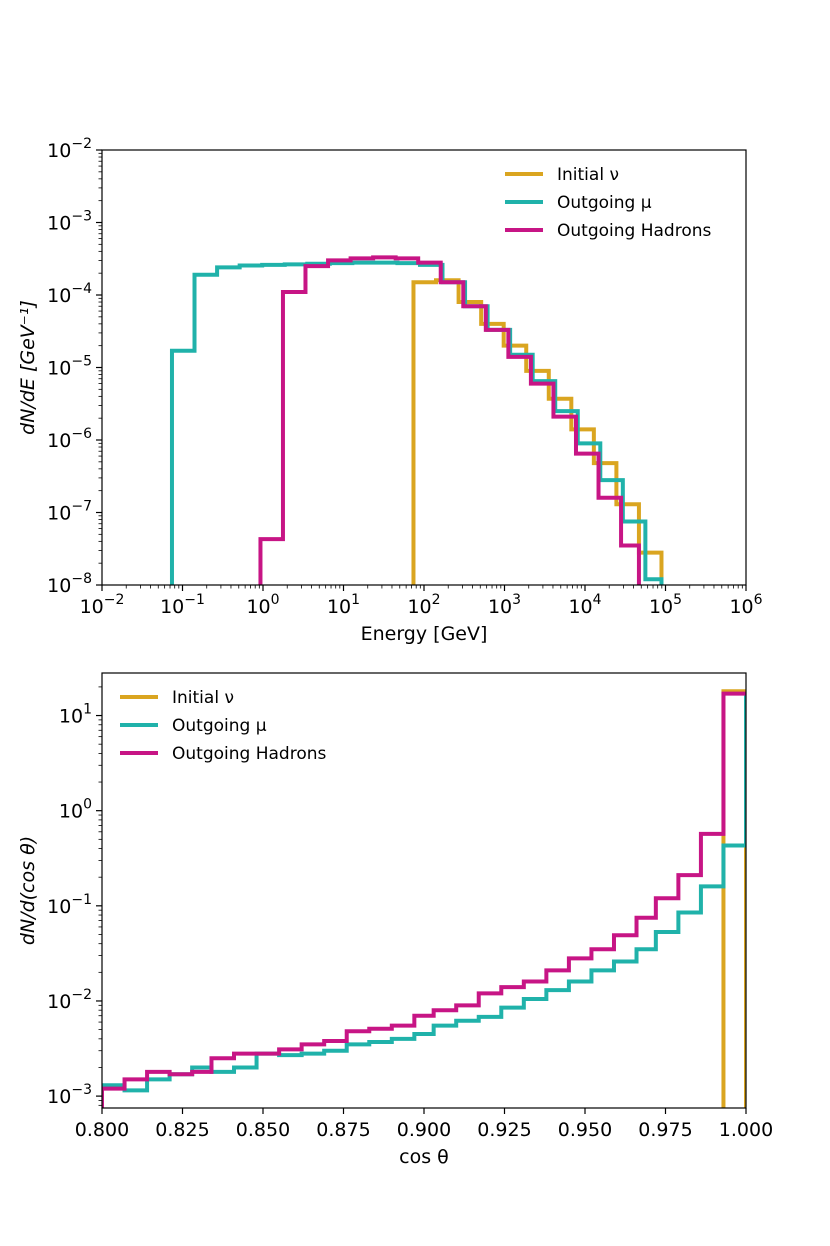  Describe the element at coordinates (69, 294) in the screenshot. I see `y-tick-label: 10⁻⁴` at that location.